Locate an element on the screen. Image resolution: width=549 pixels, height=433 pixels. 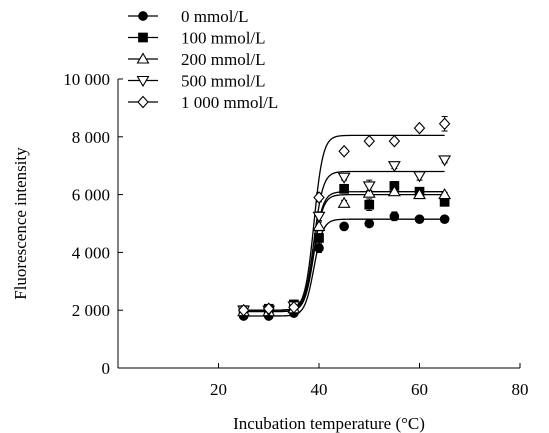
legend-label: 100 mmol/L is located at coordinates (223, 38).